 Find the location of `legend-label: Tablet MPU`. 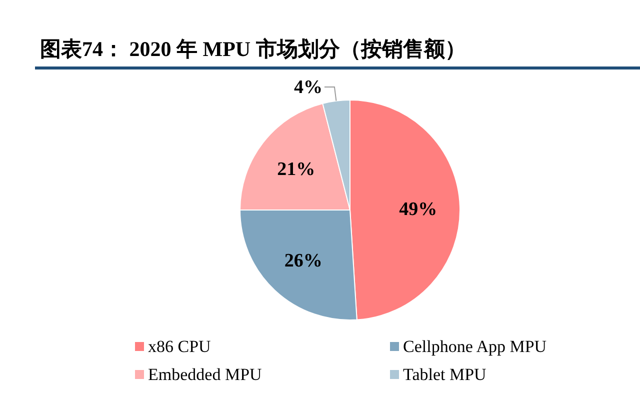

legend-label: Tablet MPU is located at coordinates (444, 374).